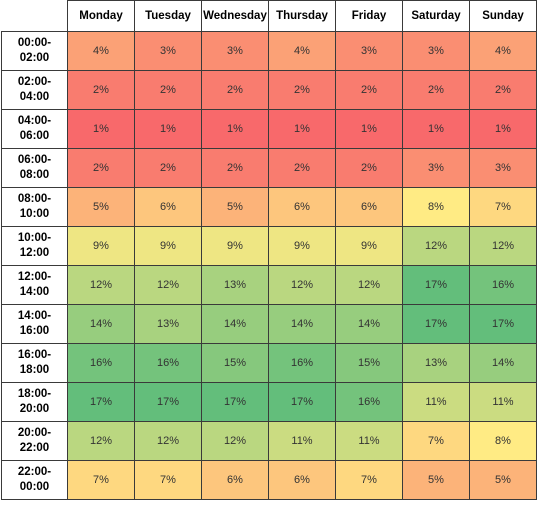 The image size is (538, 513). I want to click on heatmap-row: 04:00- 06:00 1% 1% 1% 1% 1% 1% 1%, so click(269, 129).